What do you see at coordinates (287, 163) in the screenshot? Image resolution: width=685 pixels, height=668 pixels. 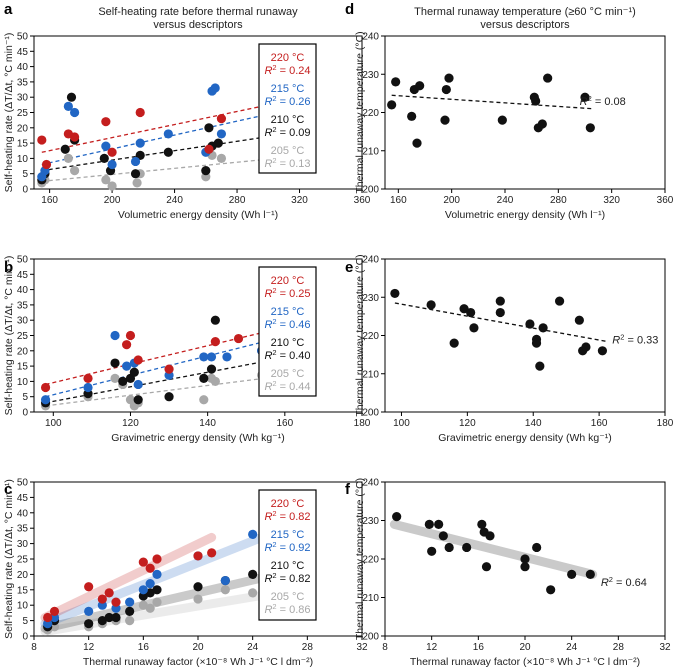 I see `legend-r2: R2 = 0.13` at bounding box center [287, 163].